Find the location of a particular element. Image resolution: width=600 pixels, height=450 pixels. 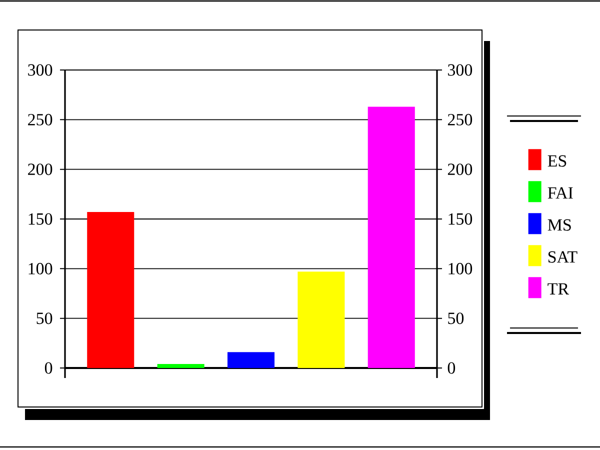

legend-label: TR is located at coordinates (559, 288).